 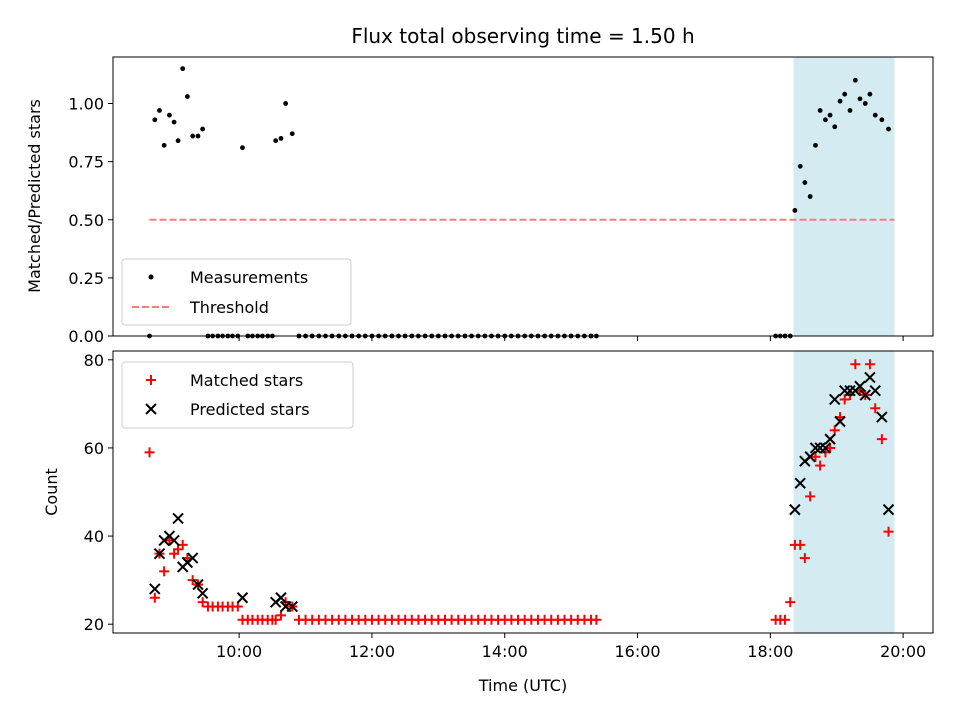 I want to click on y-tick-label: 1.00, so click(x=86, y=104).